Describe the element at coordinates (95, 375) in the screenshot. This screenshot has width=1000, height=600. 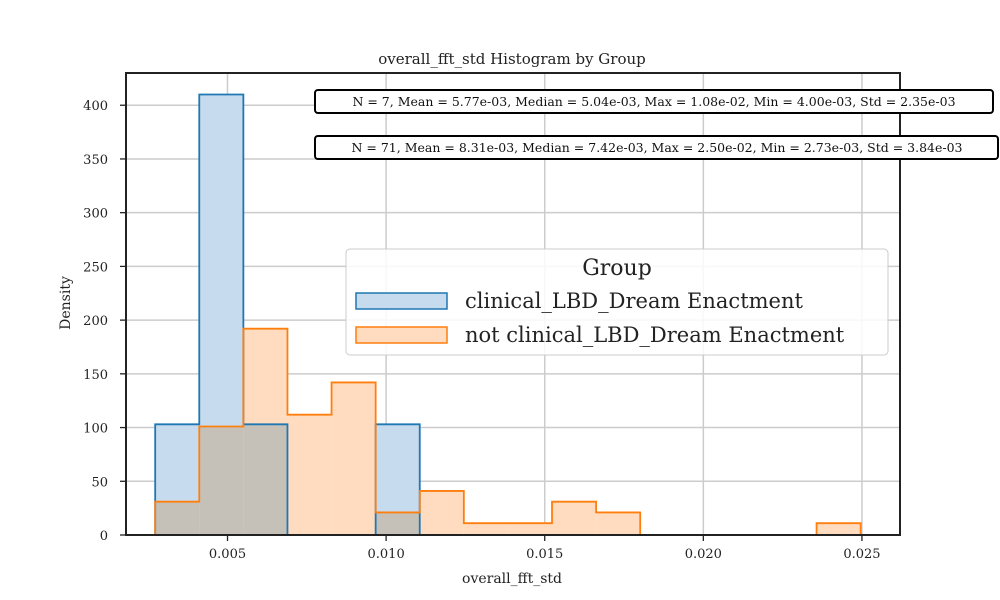
I see `y-tick-label: 150` at that location.